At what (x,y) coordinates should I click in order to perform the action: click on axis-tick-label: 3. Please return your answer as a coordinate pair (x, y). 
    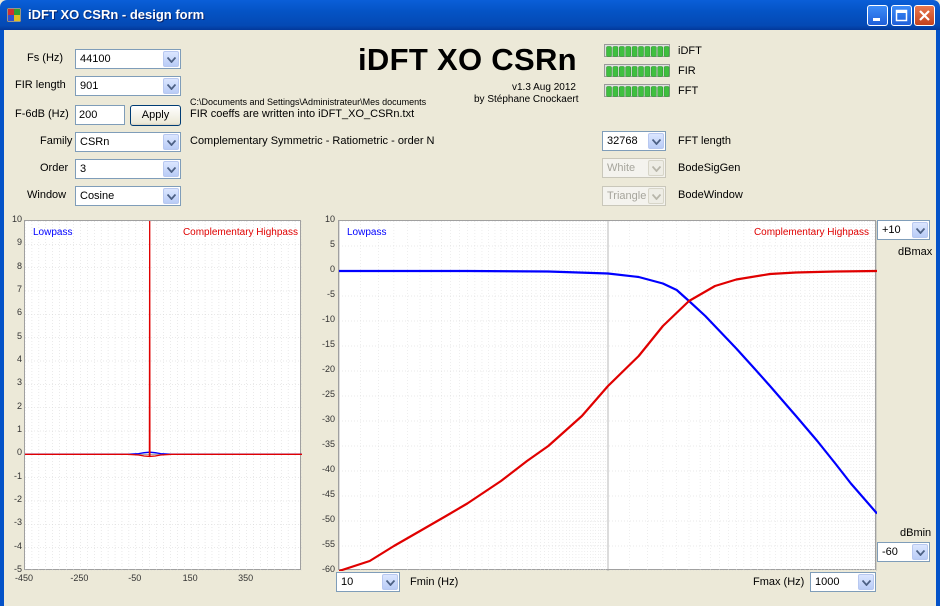
    Looking at the image, I should click on (19, 382).